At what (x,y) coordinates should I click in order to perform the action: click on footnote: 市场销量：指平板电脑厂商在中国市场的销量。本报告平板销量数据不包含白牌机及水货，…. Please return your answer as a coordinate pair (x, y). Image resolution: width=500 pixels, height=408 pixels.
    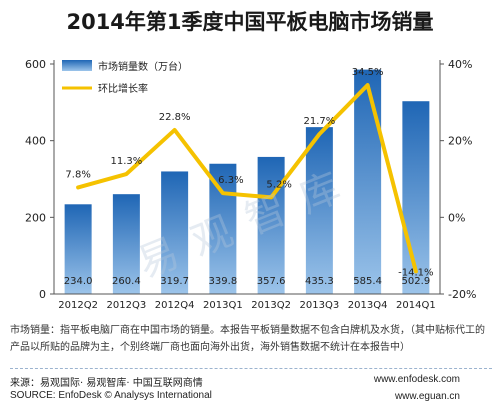
    Looking at the image, I should click on (247, 339).